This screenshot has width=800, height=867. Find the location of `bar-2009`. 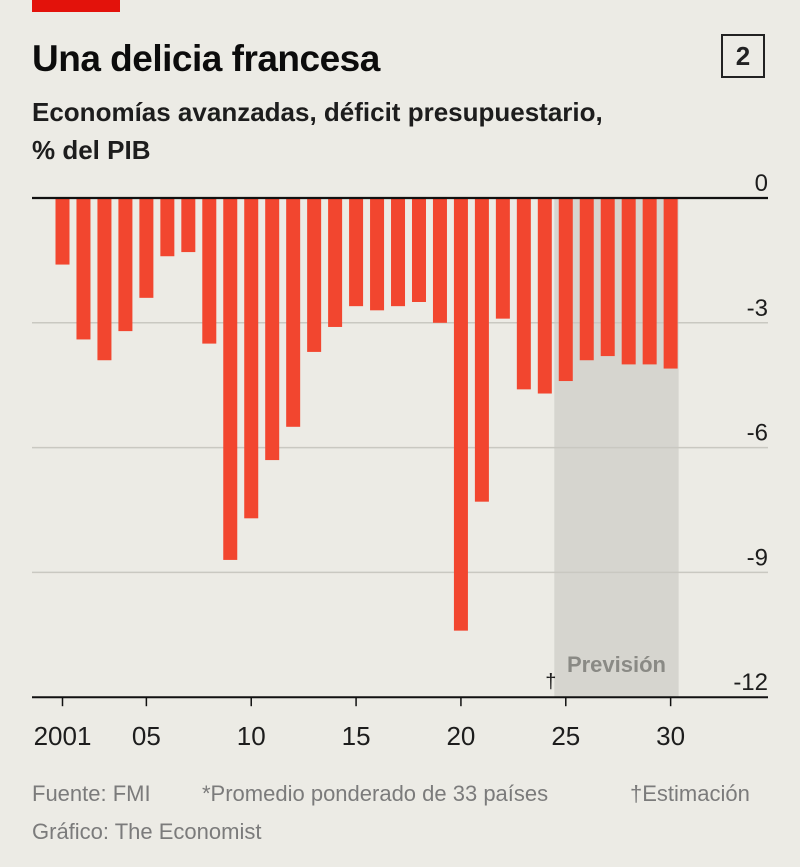

bar-2009 is located at coordinates (230, 379).